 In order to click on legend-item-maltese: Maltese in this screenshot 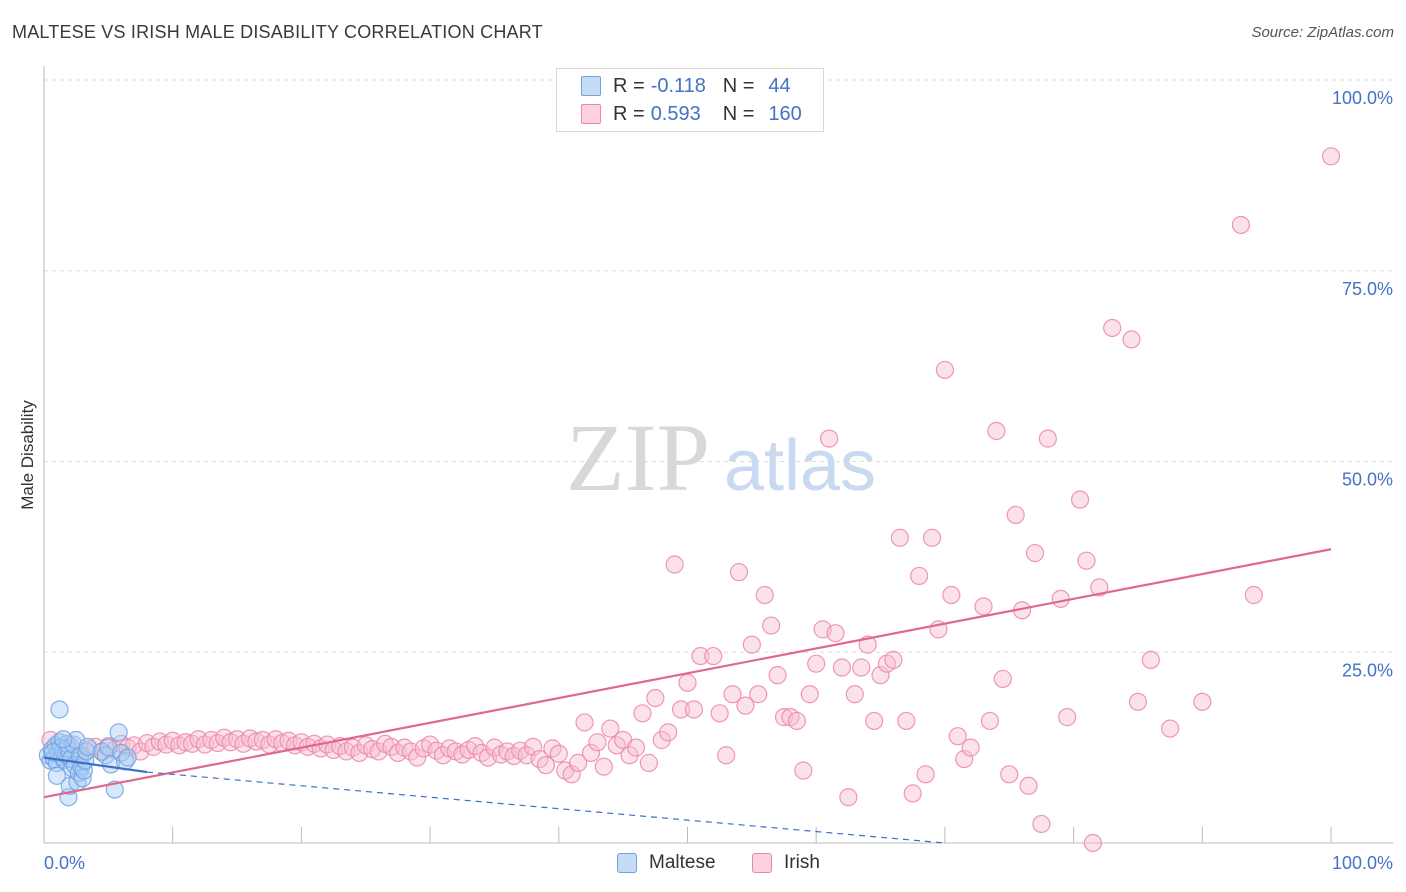, I will do `click(666, 863)`.